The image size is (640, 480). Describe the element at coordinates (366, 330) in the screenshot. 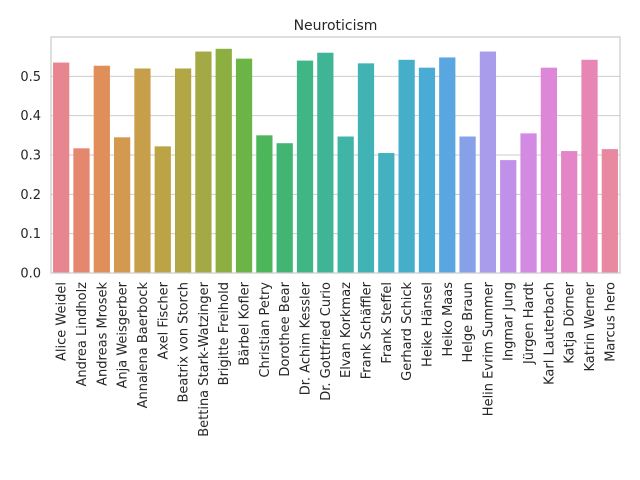

I see `x-tick-label: Frank Schäffler` at that location.